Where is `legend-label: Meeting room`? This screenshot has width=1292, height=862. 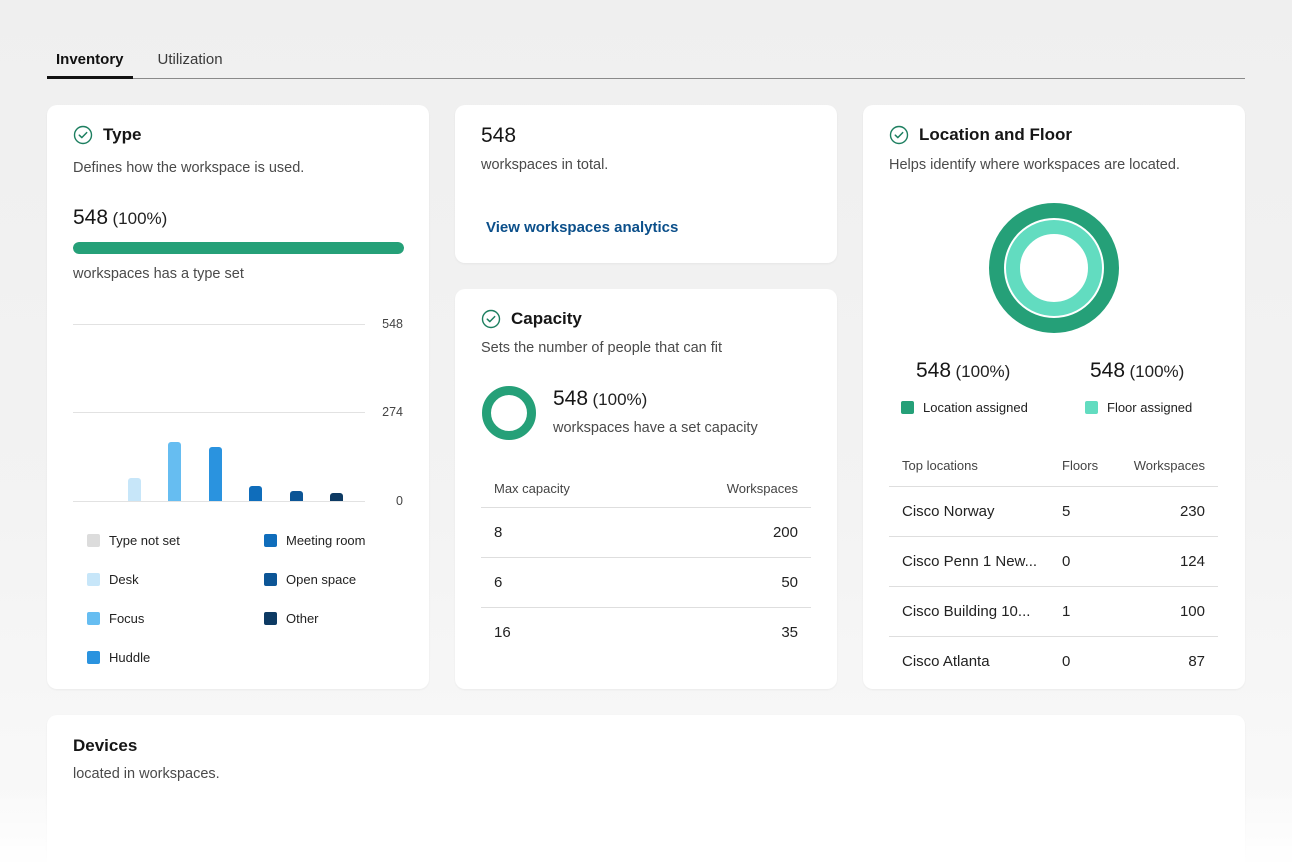 legend-label: Meeting room is located at coordinates (326, 540).